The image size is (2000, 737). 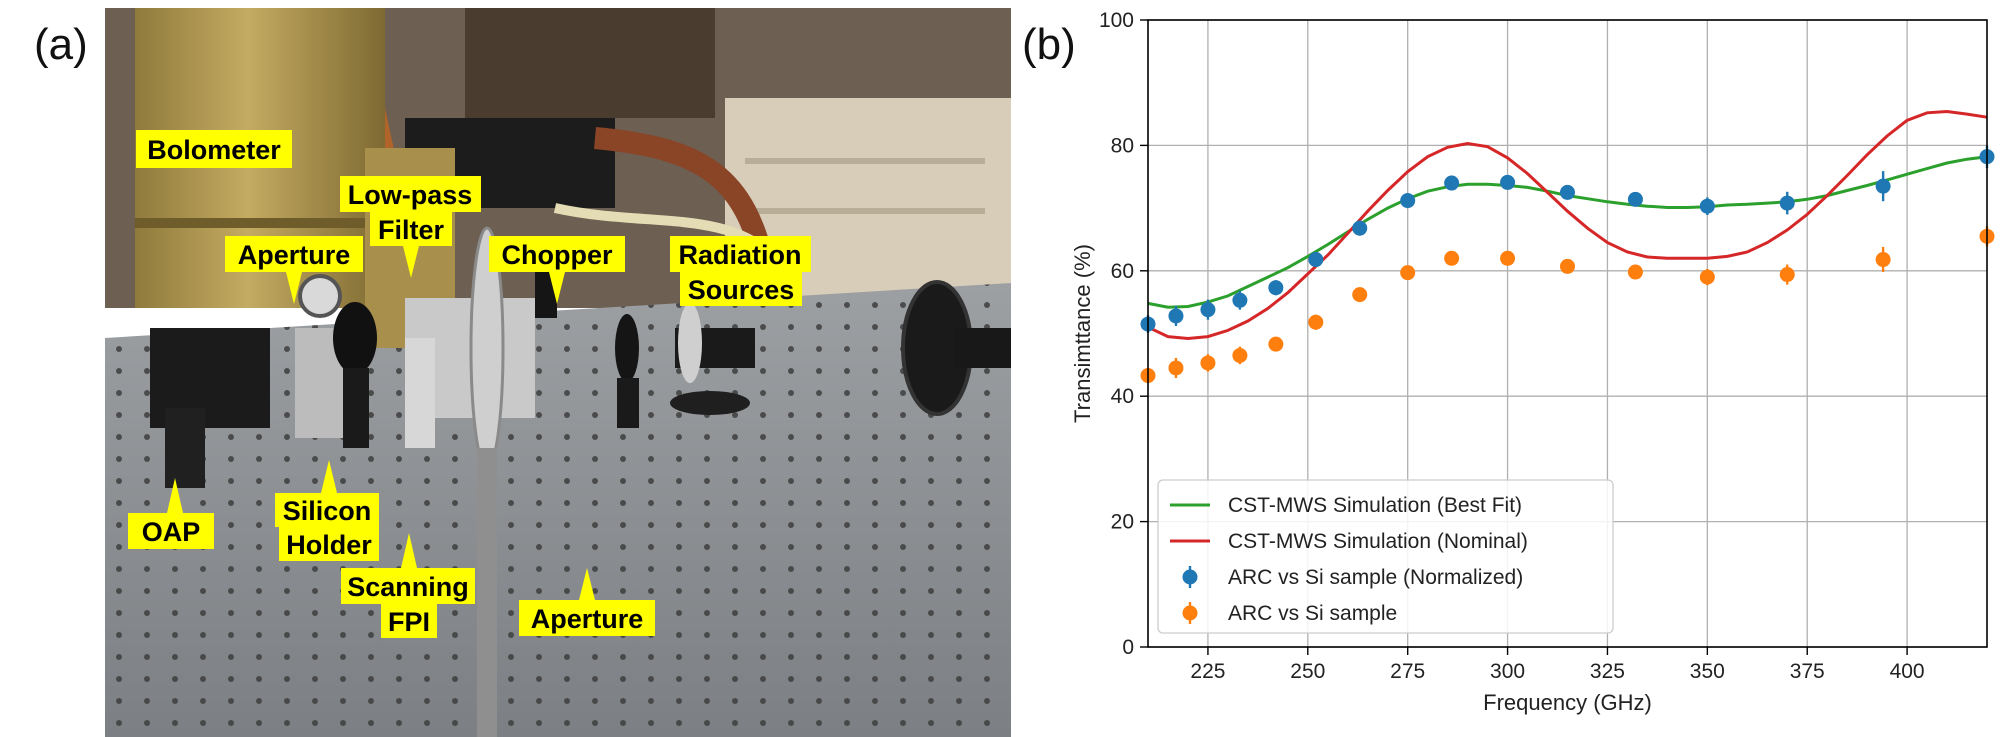 What do you see at coordinates (327, 511) in the screenshot?
I see `label-silicon-line1: Silicon` at bounding box center [327, 511].